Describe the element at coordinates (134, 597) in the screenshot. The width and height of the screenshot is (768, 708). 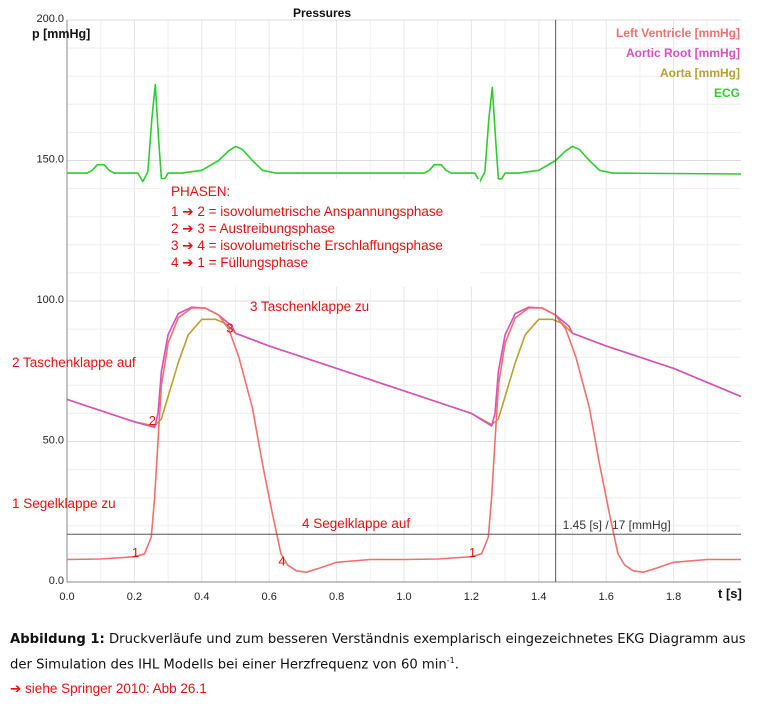
I see `x-tick-label: 0.2` at that location.